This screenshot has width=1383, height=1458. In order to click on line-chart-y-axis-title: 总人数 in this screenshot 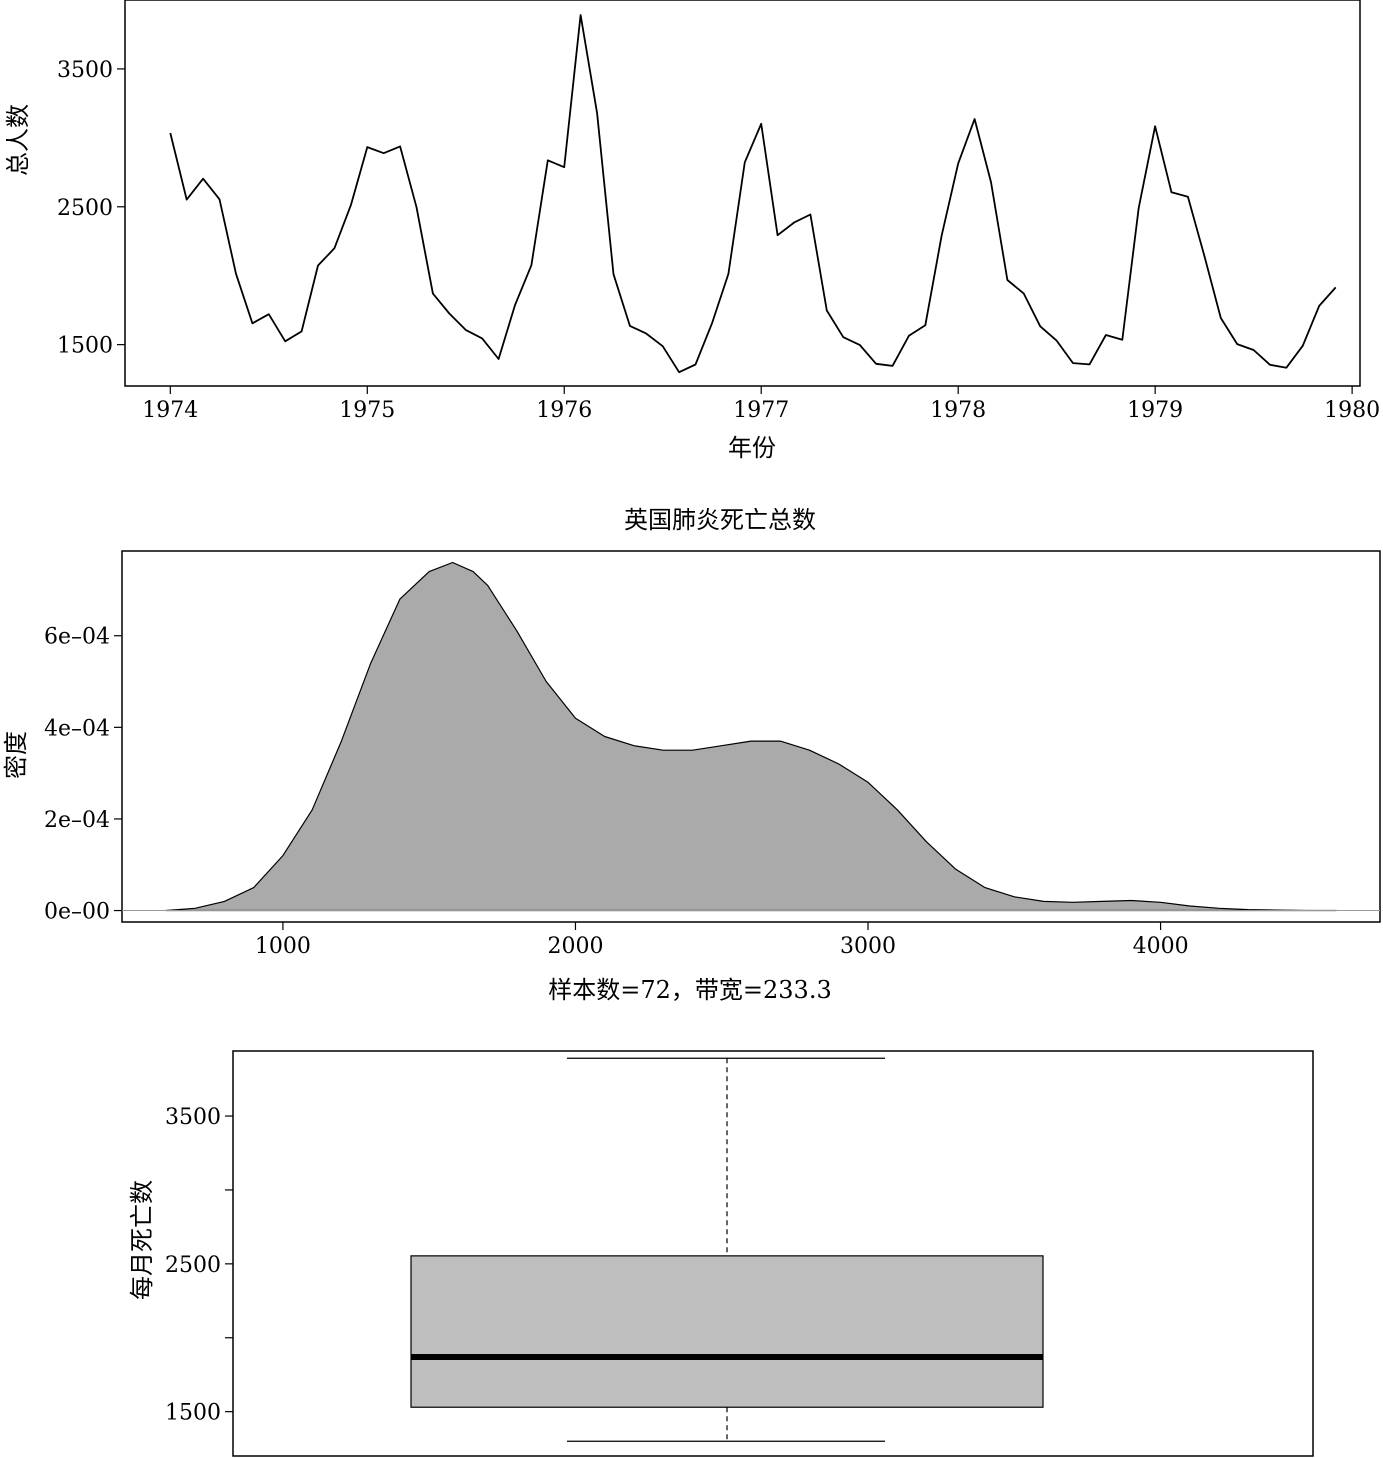, I will do `click(18, 140)`.